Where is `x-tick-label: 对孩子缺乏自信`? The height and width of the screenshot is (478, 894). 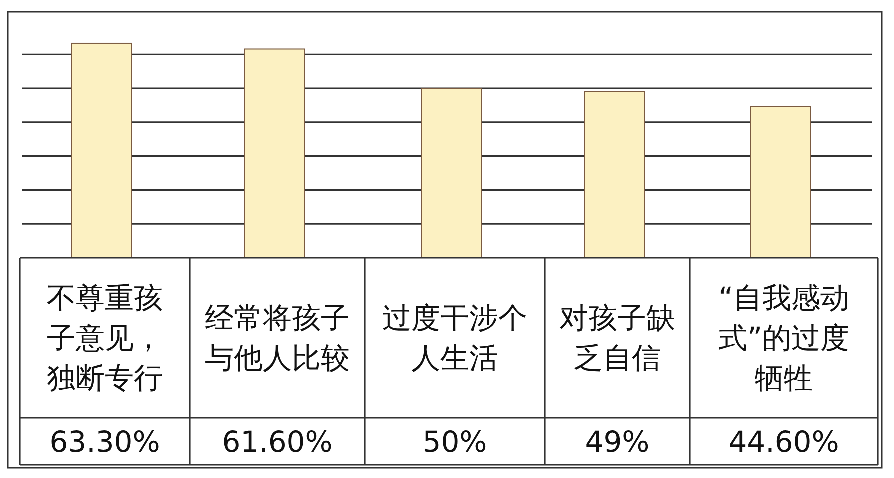 x-tick-label: 对孩子缺乏自信 is located at coordinates (617, 338).